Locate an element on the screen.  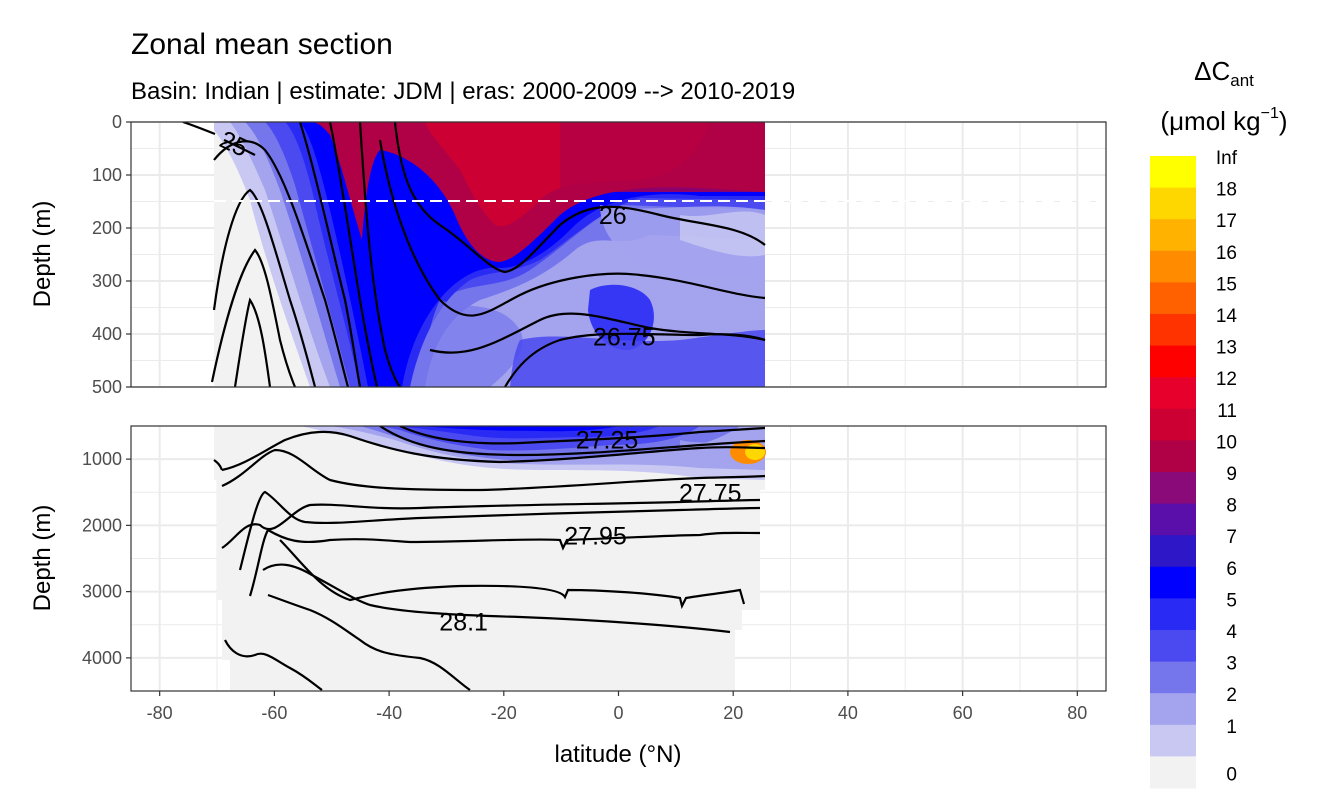
lower-panel-field is located at coordinates (489, 558).